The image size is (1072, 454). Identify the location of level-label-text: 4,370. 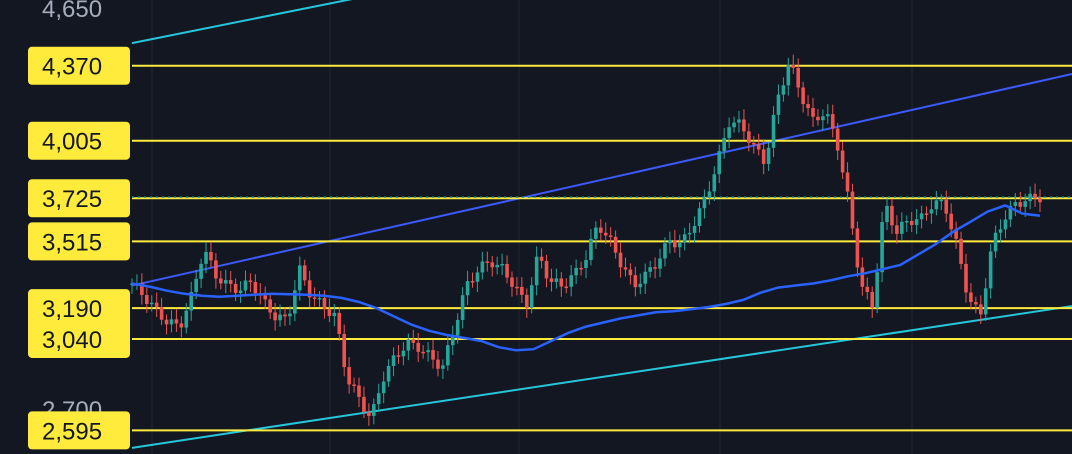
(72, 67).